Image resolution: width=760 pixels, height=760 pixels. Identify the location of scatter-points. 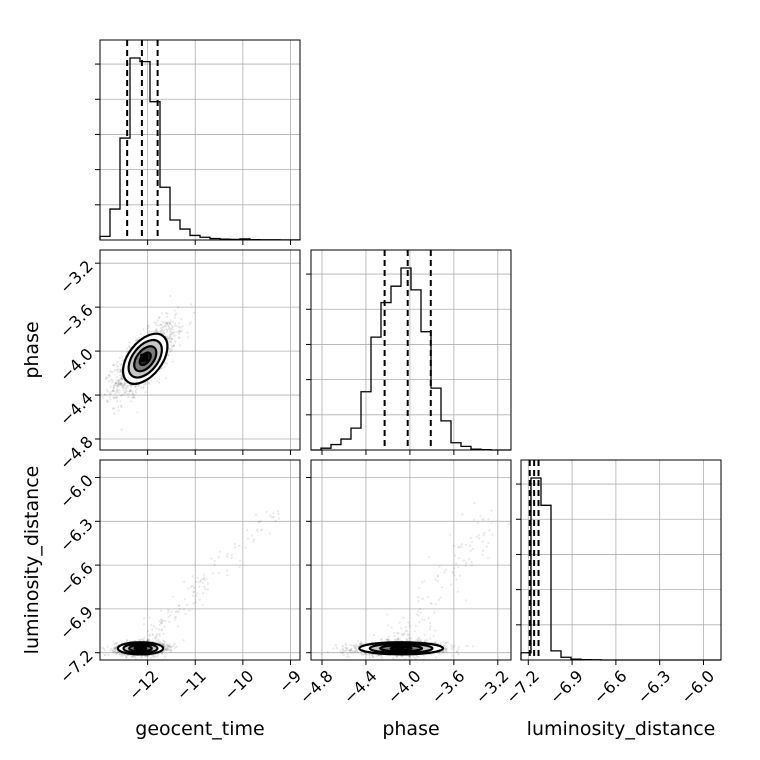
(415, 581).